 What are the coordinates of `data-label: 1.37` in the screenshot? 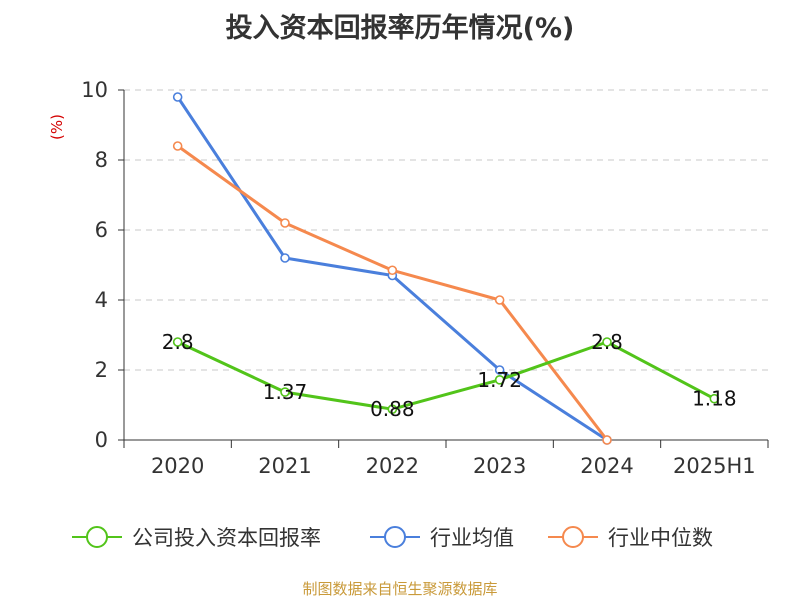 It's located at (285, 392).